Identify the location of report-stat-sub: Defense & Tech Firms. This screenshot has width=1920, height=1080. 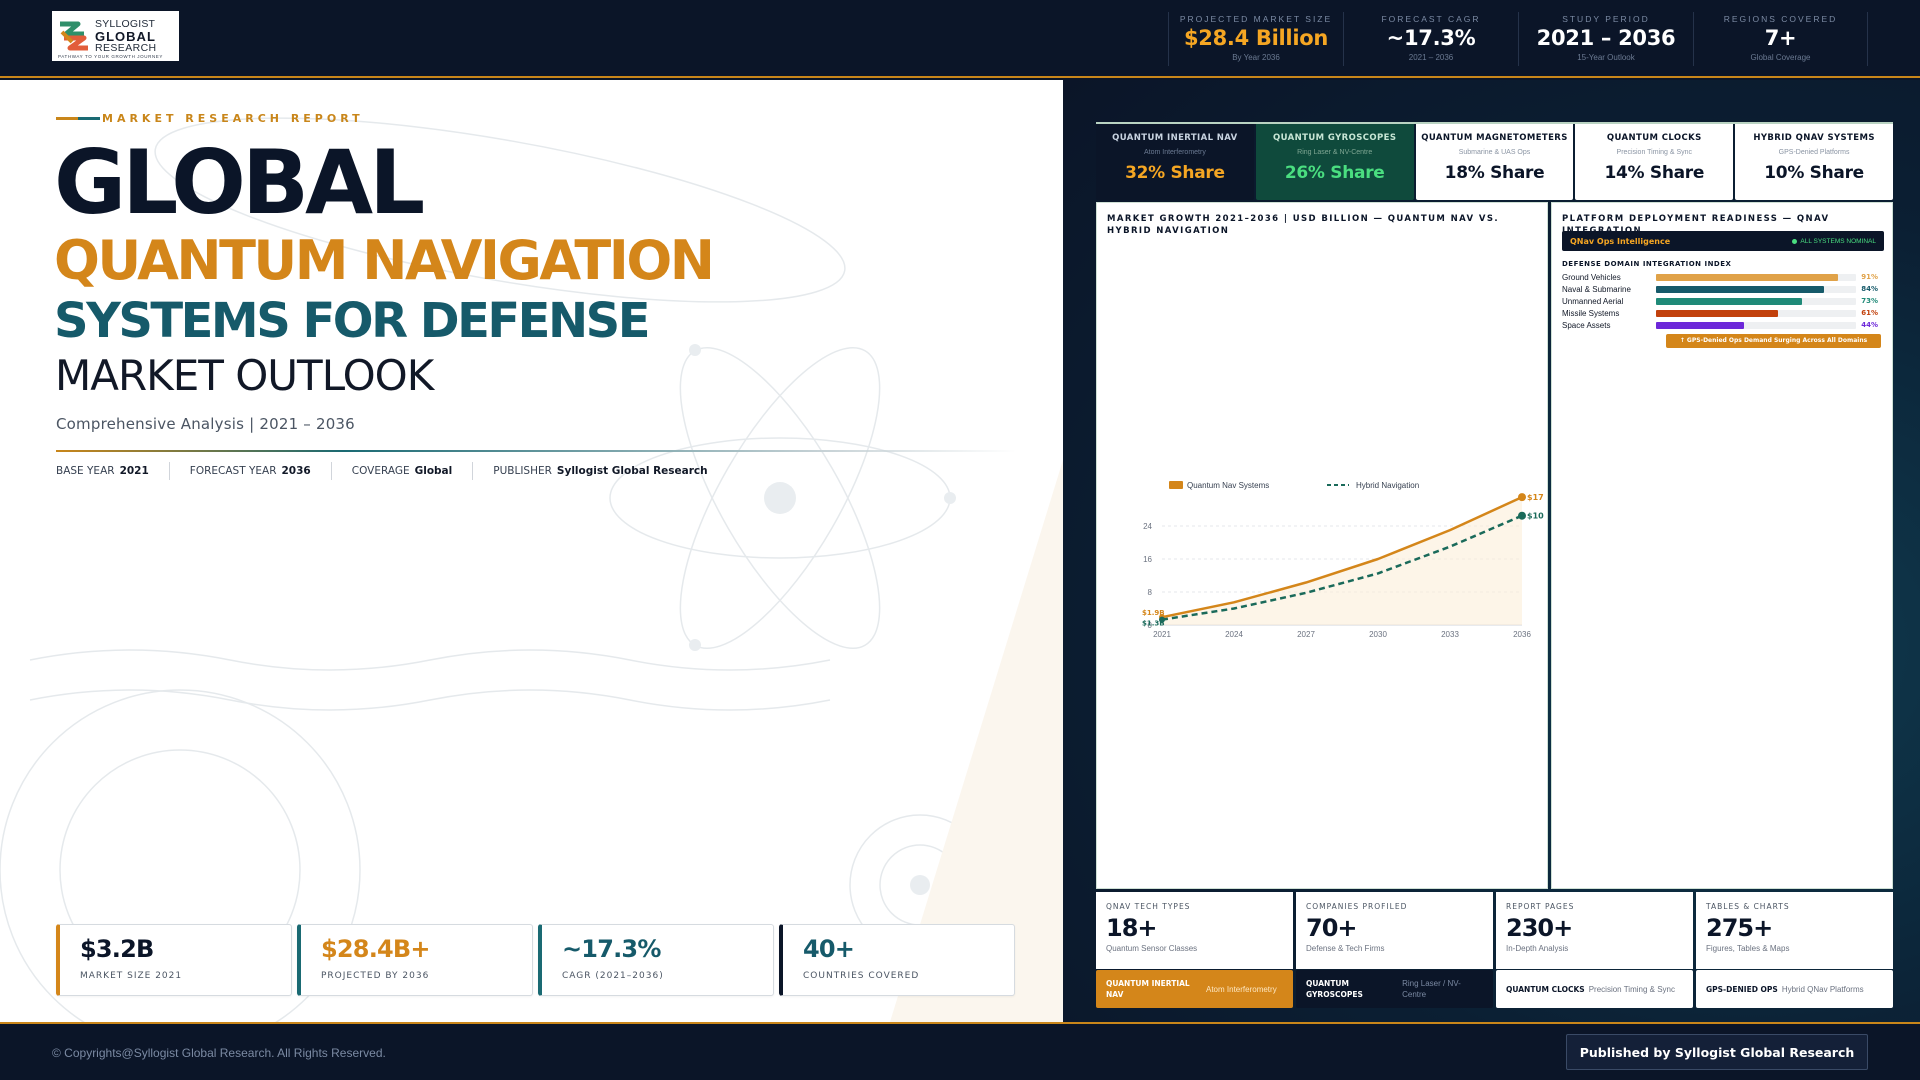
(1345, 948).